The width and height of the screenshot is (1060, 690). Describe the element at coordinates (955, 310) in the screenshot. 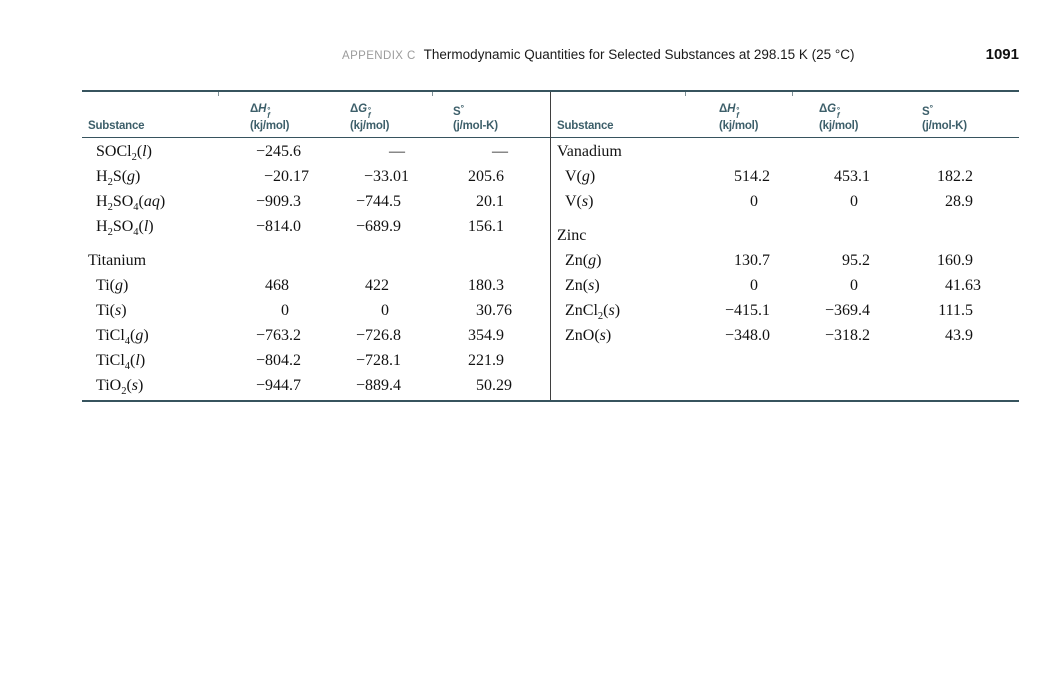

I see `entropy-value: 111.5` at that location.